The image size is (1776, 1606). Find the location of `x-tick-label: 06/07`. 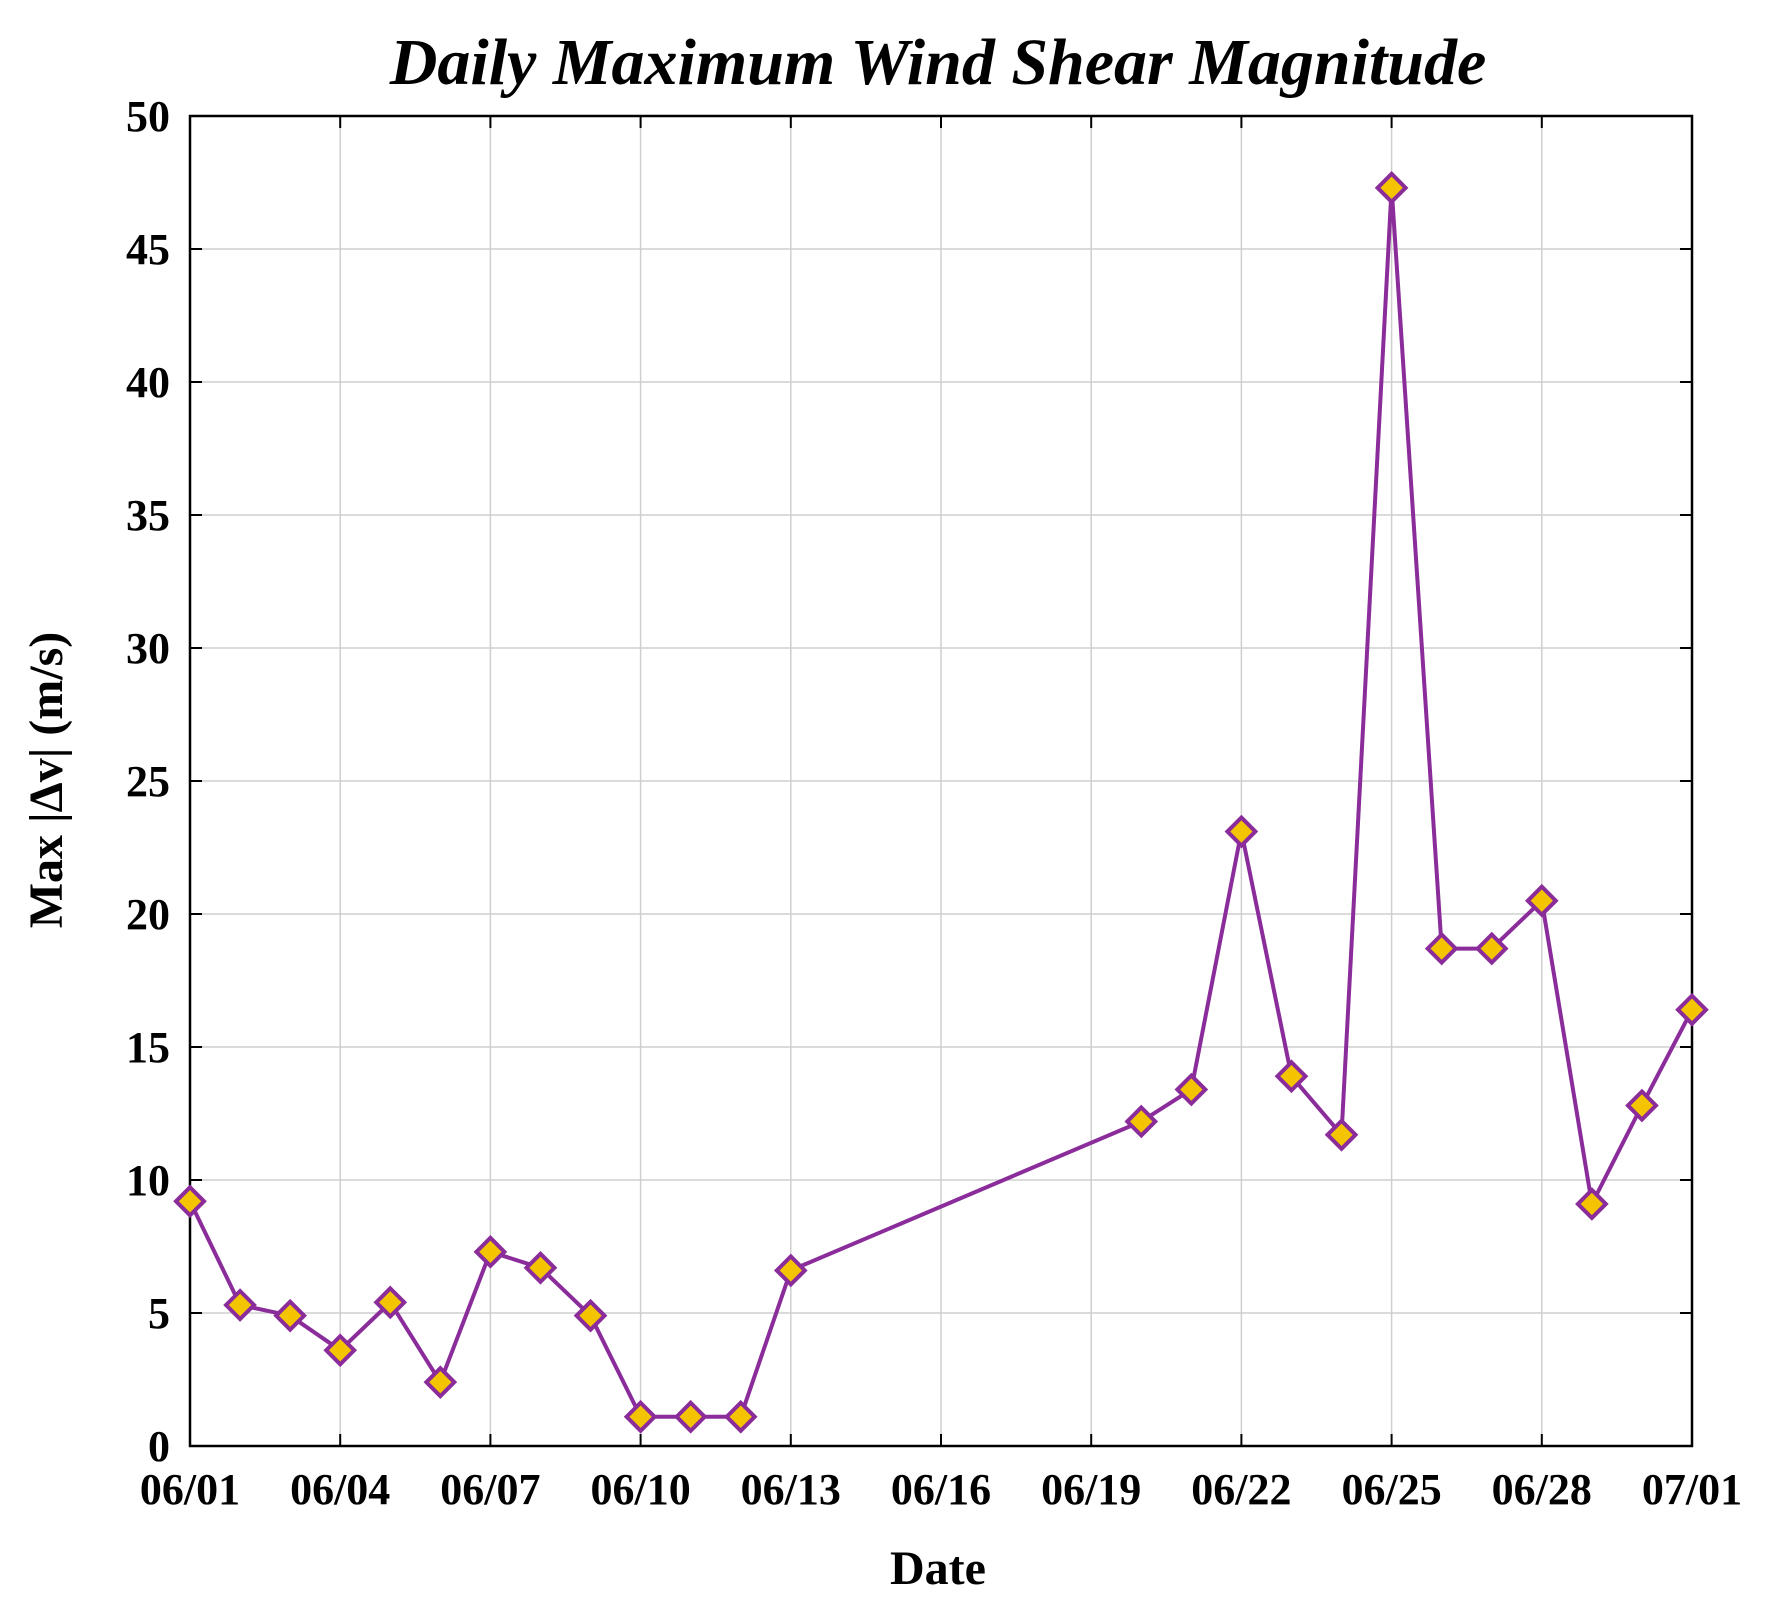

x-tick-label: 06/07 is located at coordinates (490, 1489).